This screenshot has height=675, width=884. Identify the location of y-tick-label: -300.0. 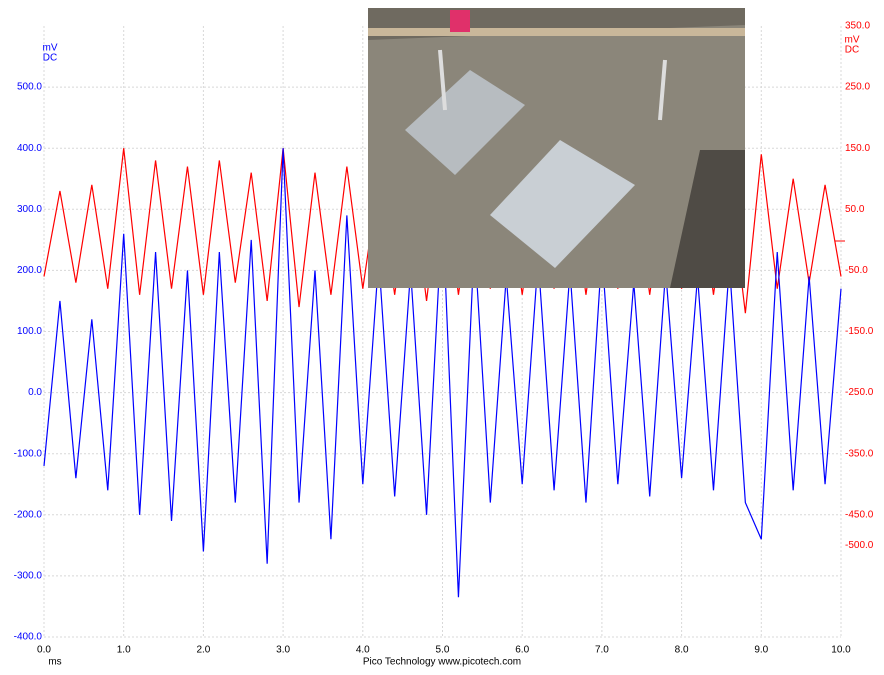
(28, 576).